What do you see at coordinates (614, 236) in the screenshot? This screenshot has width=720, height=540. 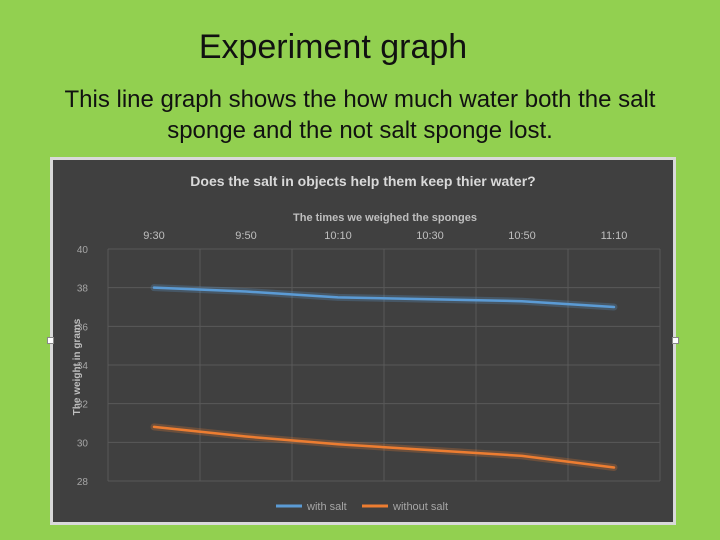 I see `x-tick-label: 11:10` at bounding box center [614, 236].